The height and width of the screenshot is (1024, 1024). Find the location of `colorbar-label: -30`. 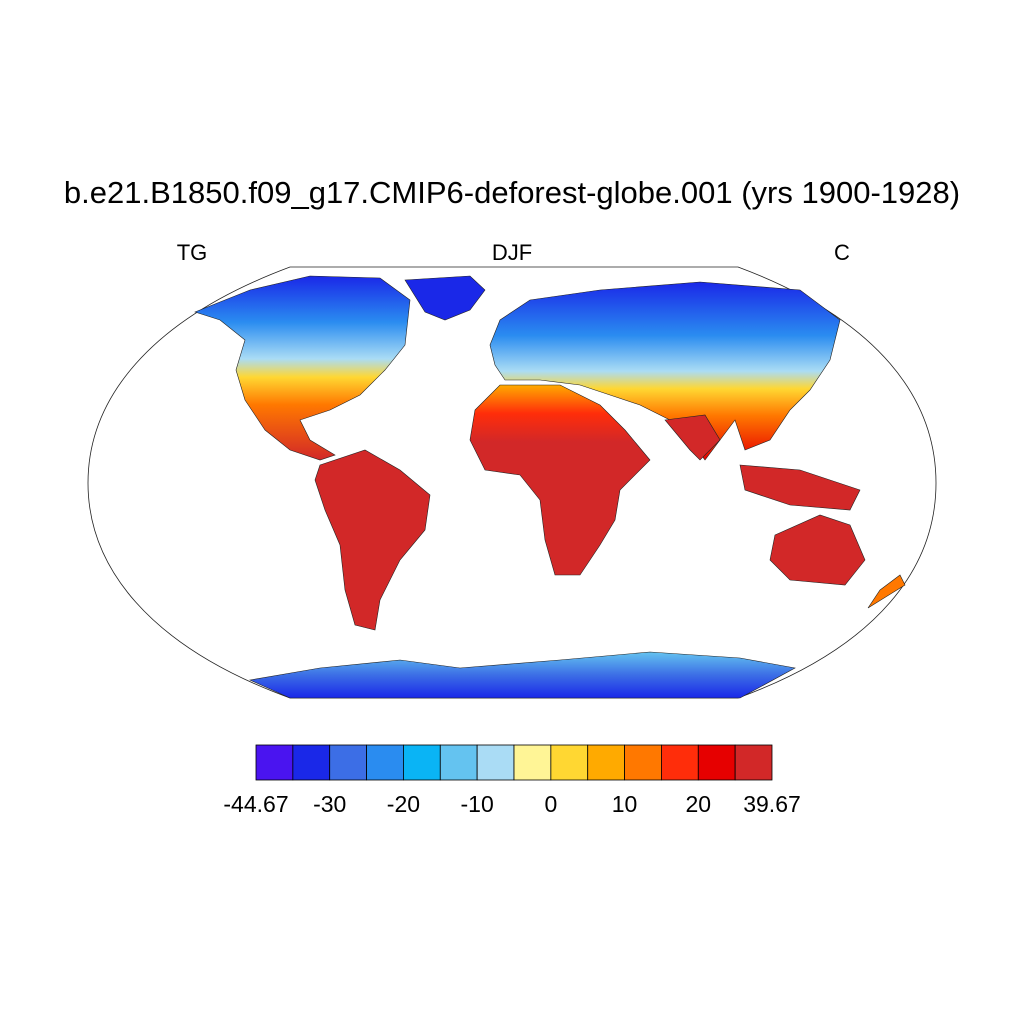

colorbar-label: -30 is located at coordinates (329, 804).